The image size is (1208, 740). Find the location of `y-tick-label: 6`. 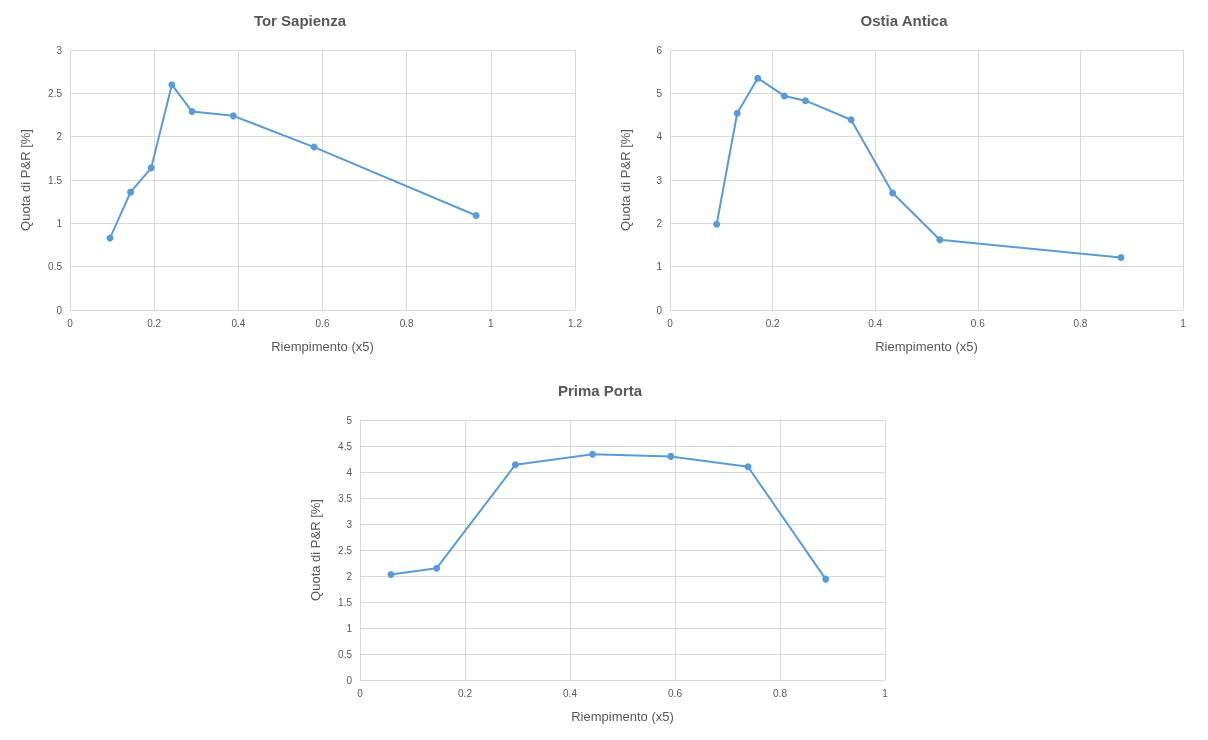

y-tick-label: 6 is located at coordinates (659, 50).